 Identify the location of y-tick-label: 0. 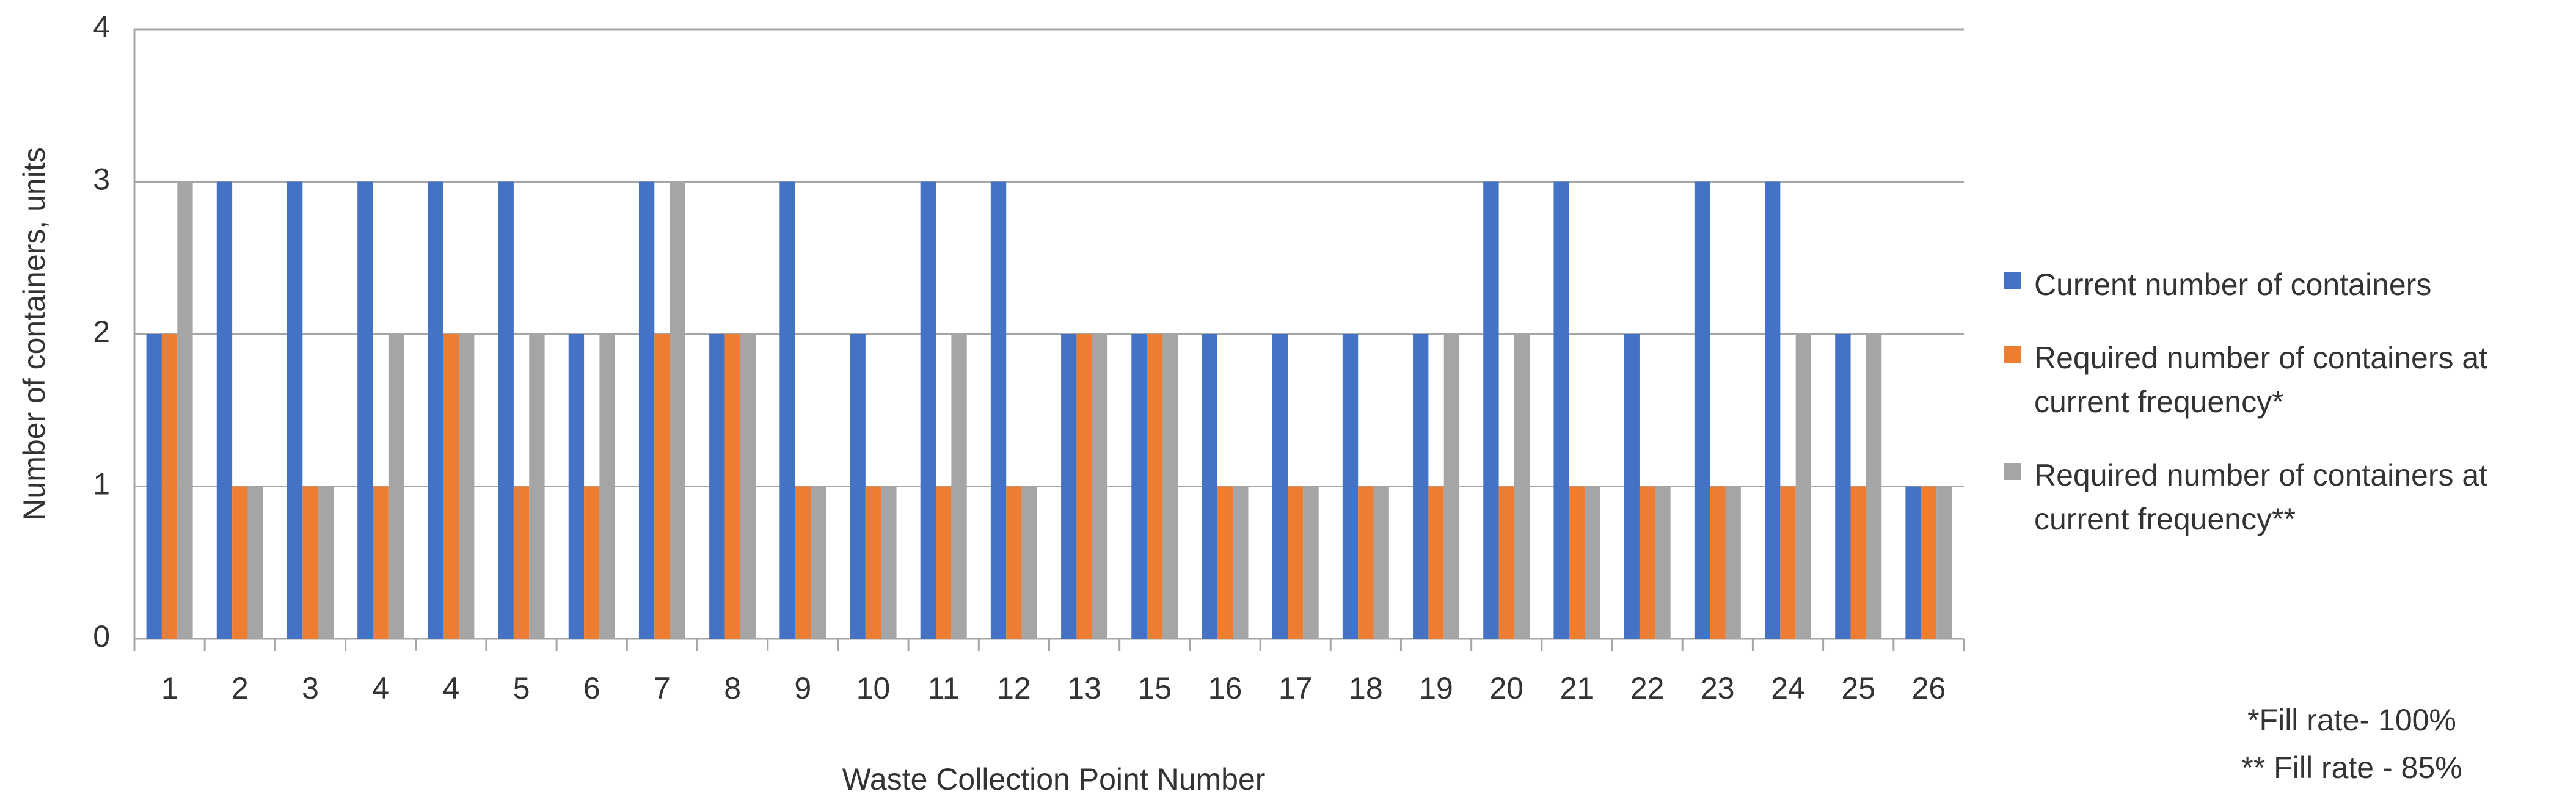
(101, 636).